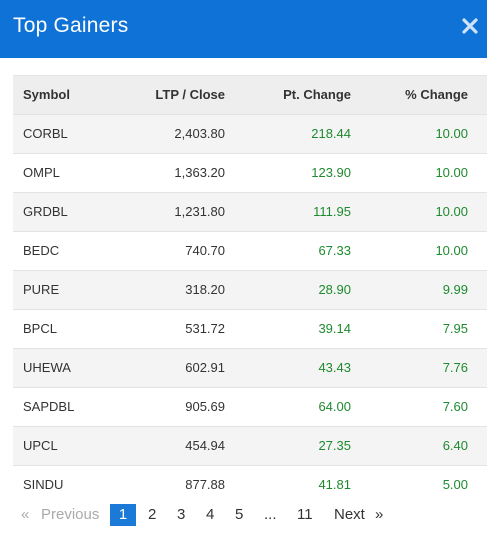 Image resolution: width=487 pixels, height=553 pixels. Describe the element at coordinates (152, 514) in the screenshot. I see `page-button-2: 2` at that location.